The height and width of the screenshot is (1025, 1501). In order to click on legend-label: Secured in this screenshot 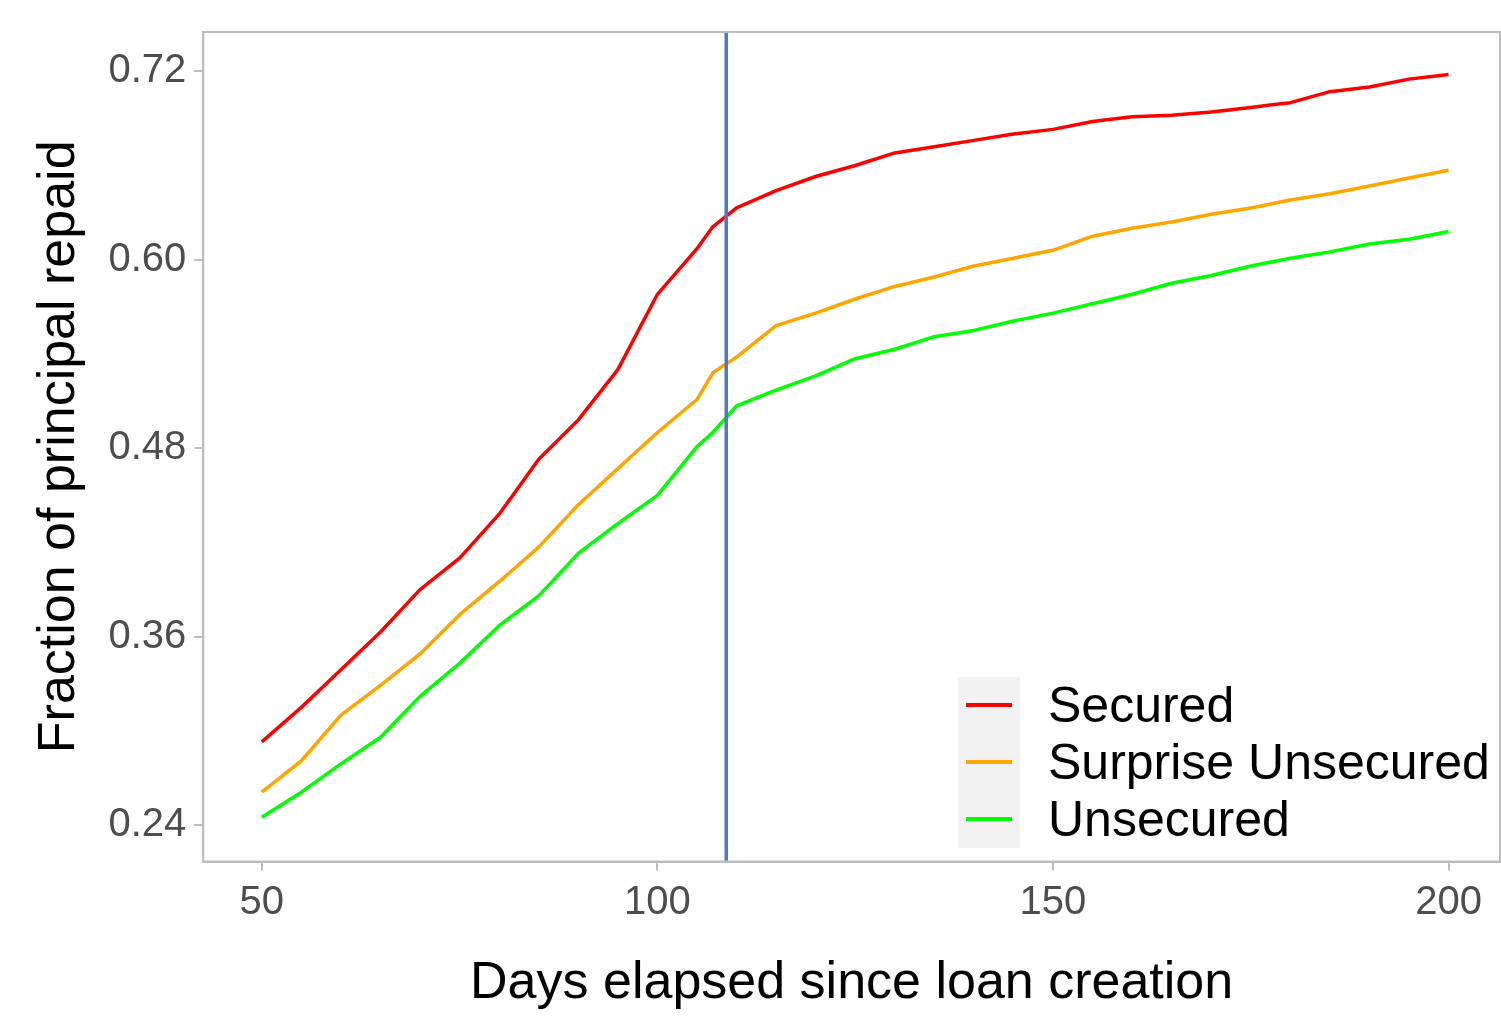, I will do `click(1141, 705)`.